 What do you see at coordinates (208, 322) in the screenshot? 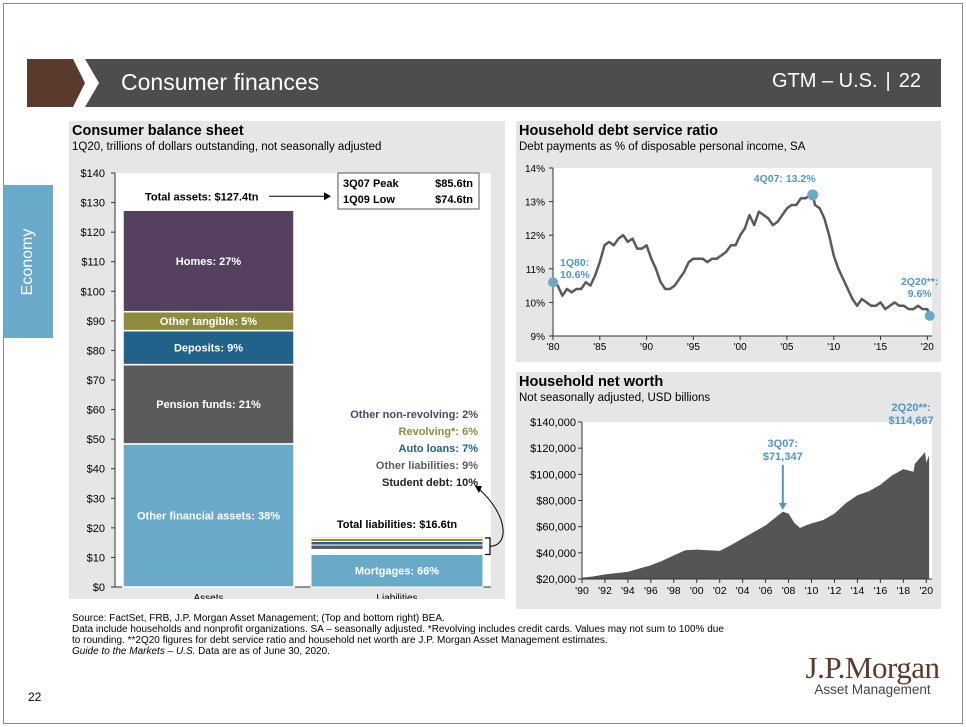
I see `asset-segment-label: Other tangible: 5%` at bounding box center [208, 322].